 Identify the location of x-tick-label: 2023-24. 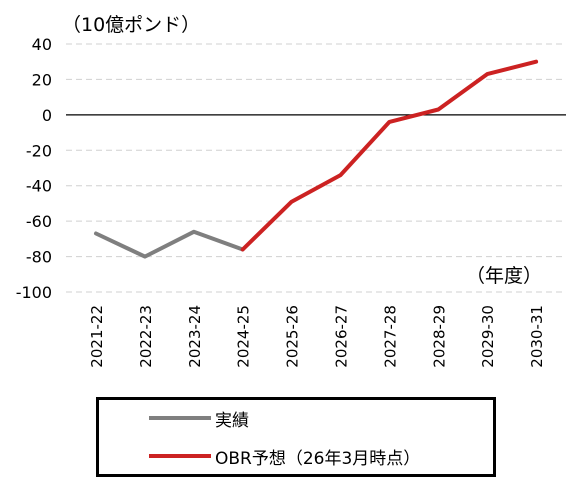
(195, 336).